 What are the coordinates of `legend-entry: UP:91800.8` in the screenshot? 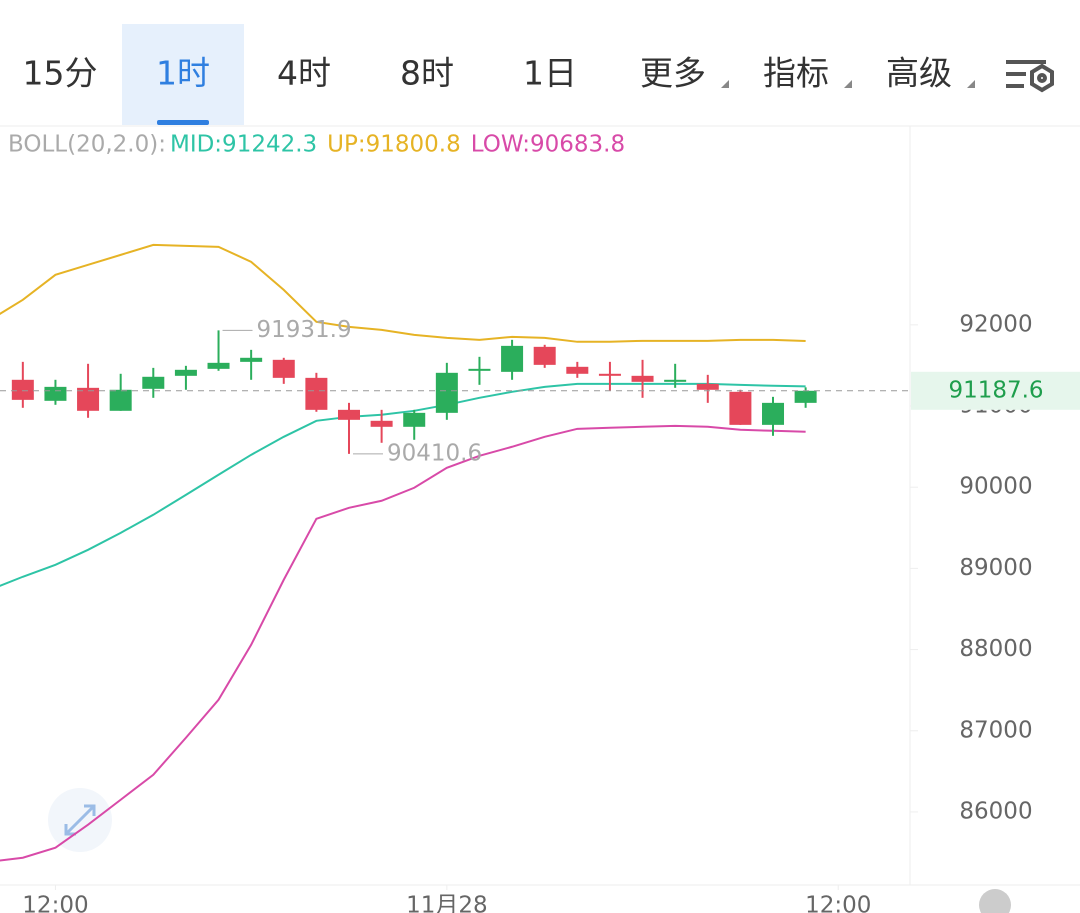 It's located at (394, 145).